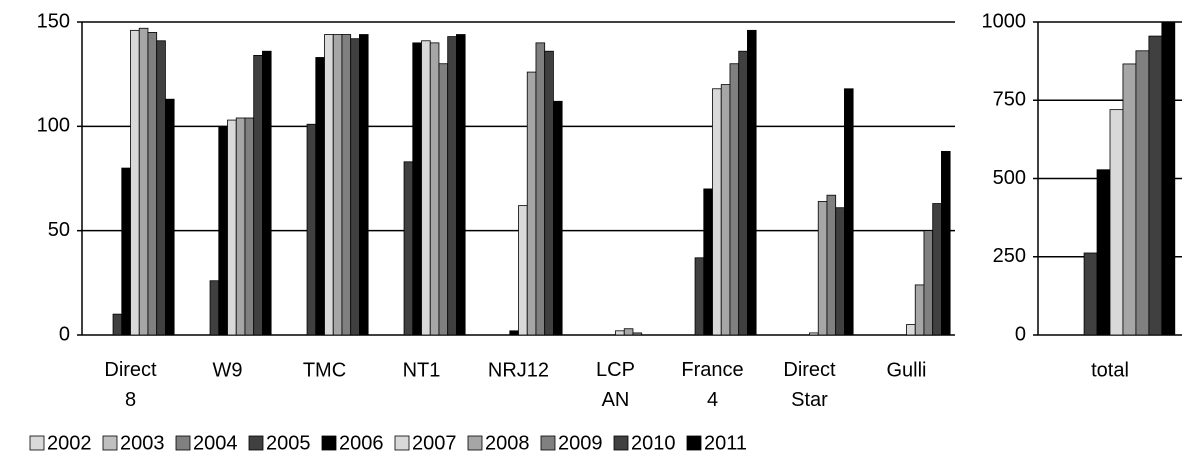  What do you see at coordinates (725, 443) in the screenshot?
I see `legend-label: 2011` at bounding box center [725, 443].